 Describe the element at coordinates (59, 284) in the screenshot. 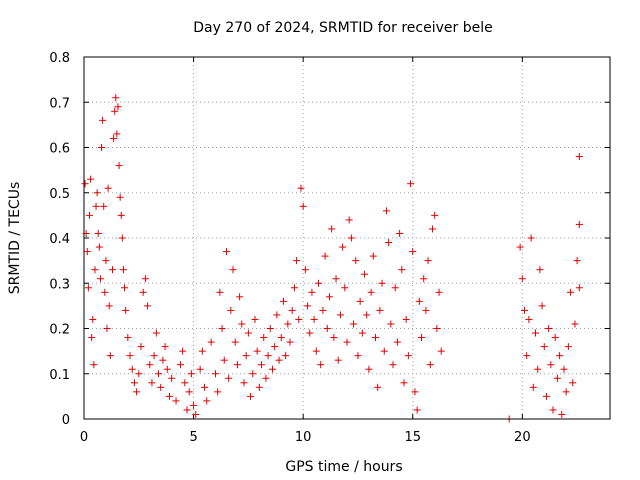

I see `y-tick-label: 0.3` at that location.